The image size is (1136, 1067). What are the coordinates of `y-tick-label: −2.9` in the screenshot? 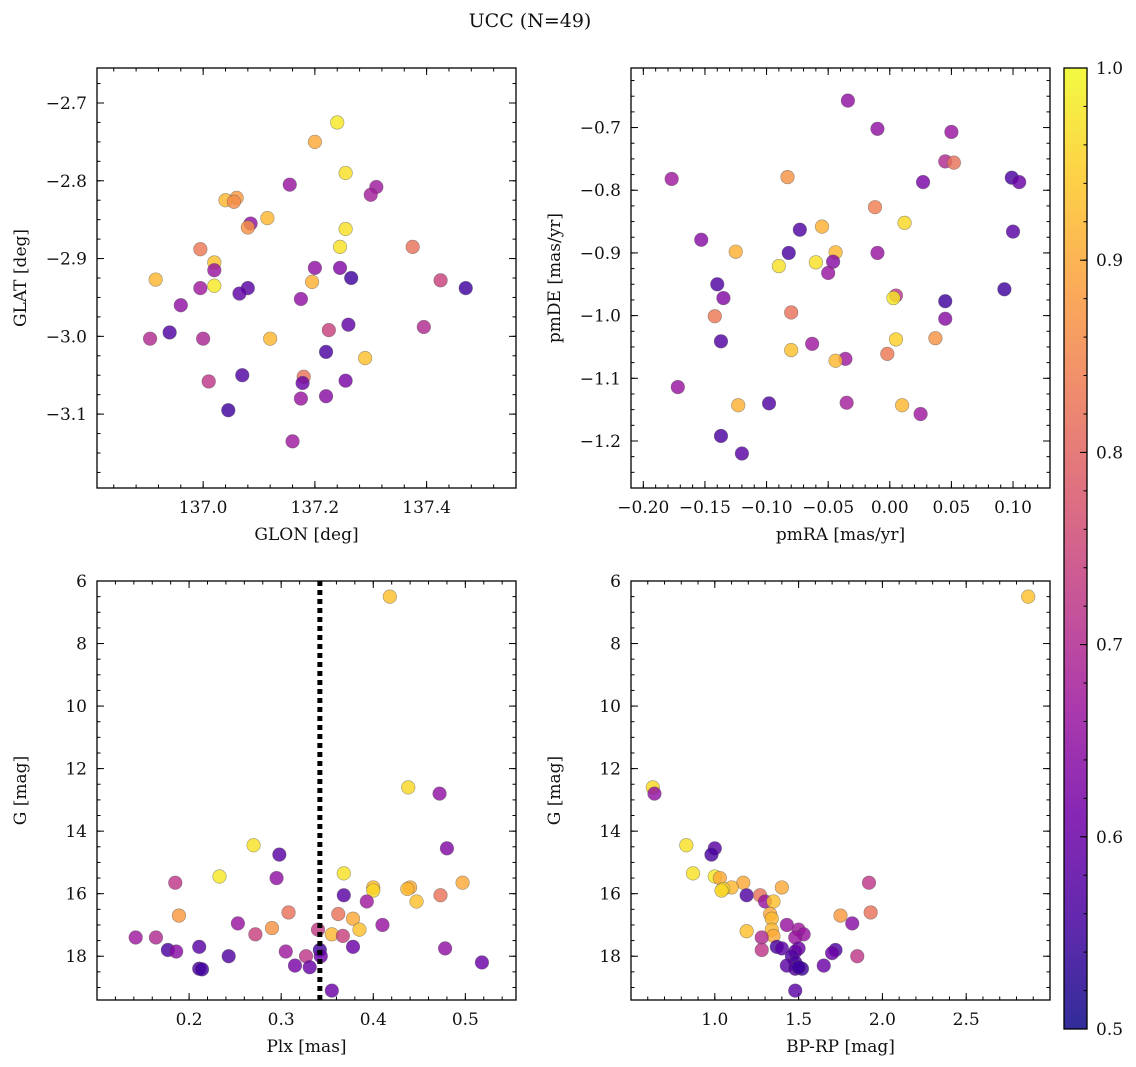 It's located at (66, 260).